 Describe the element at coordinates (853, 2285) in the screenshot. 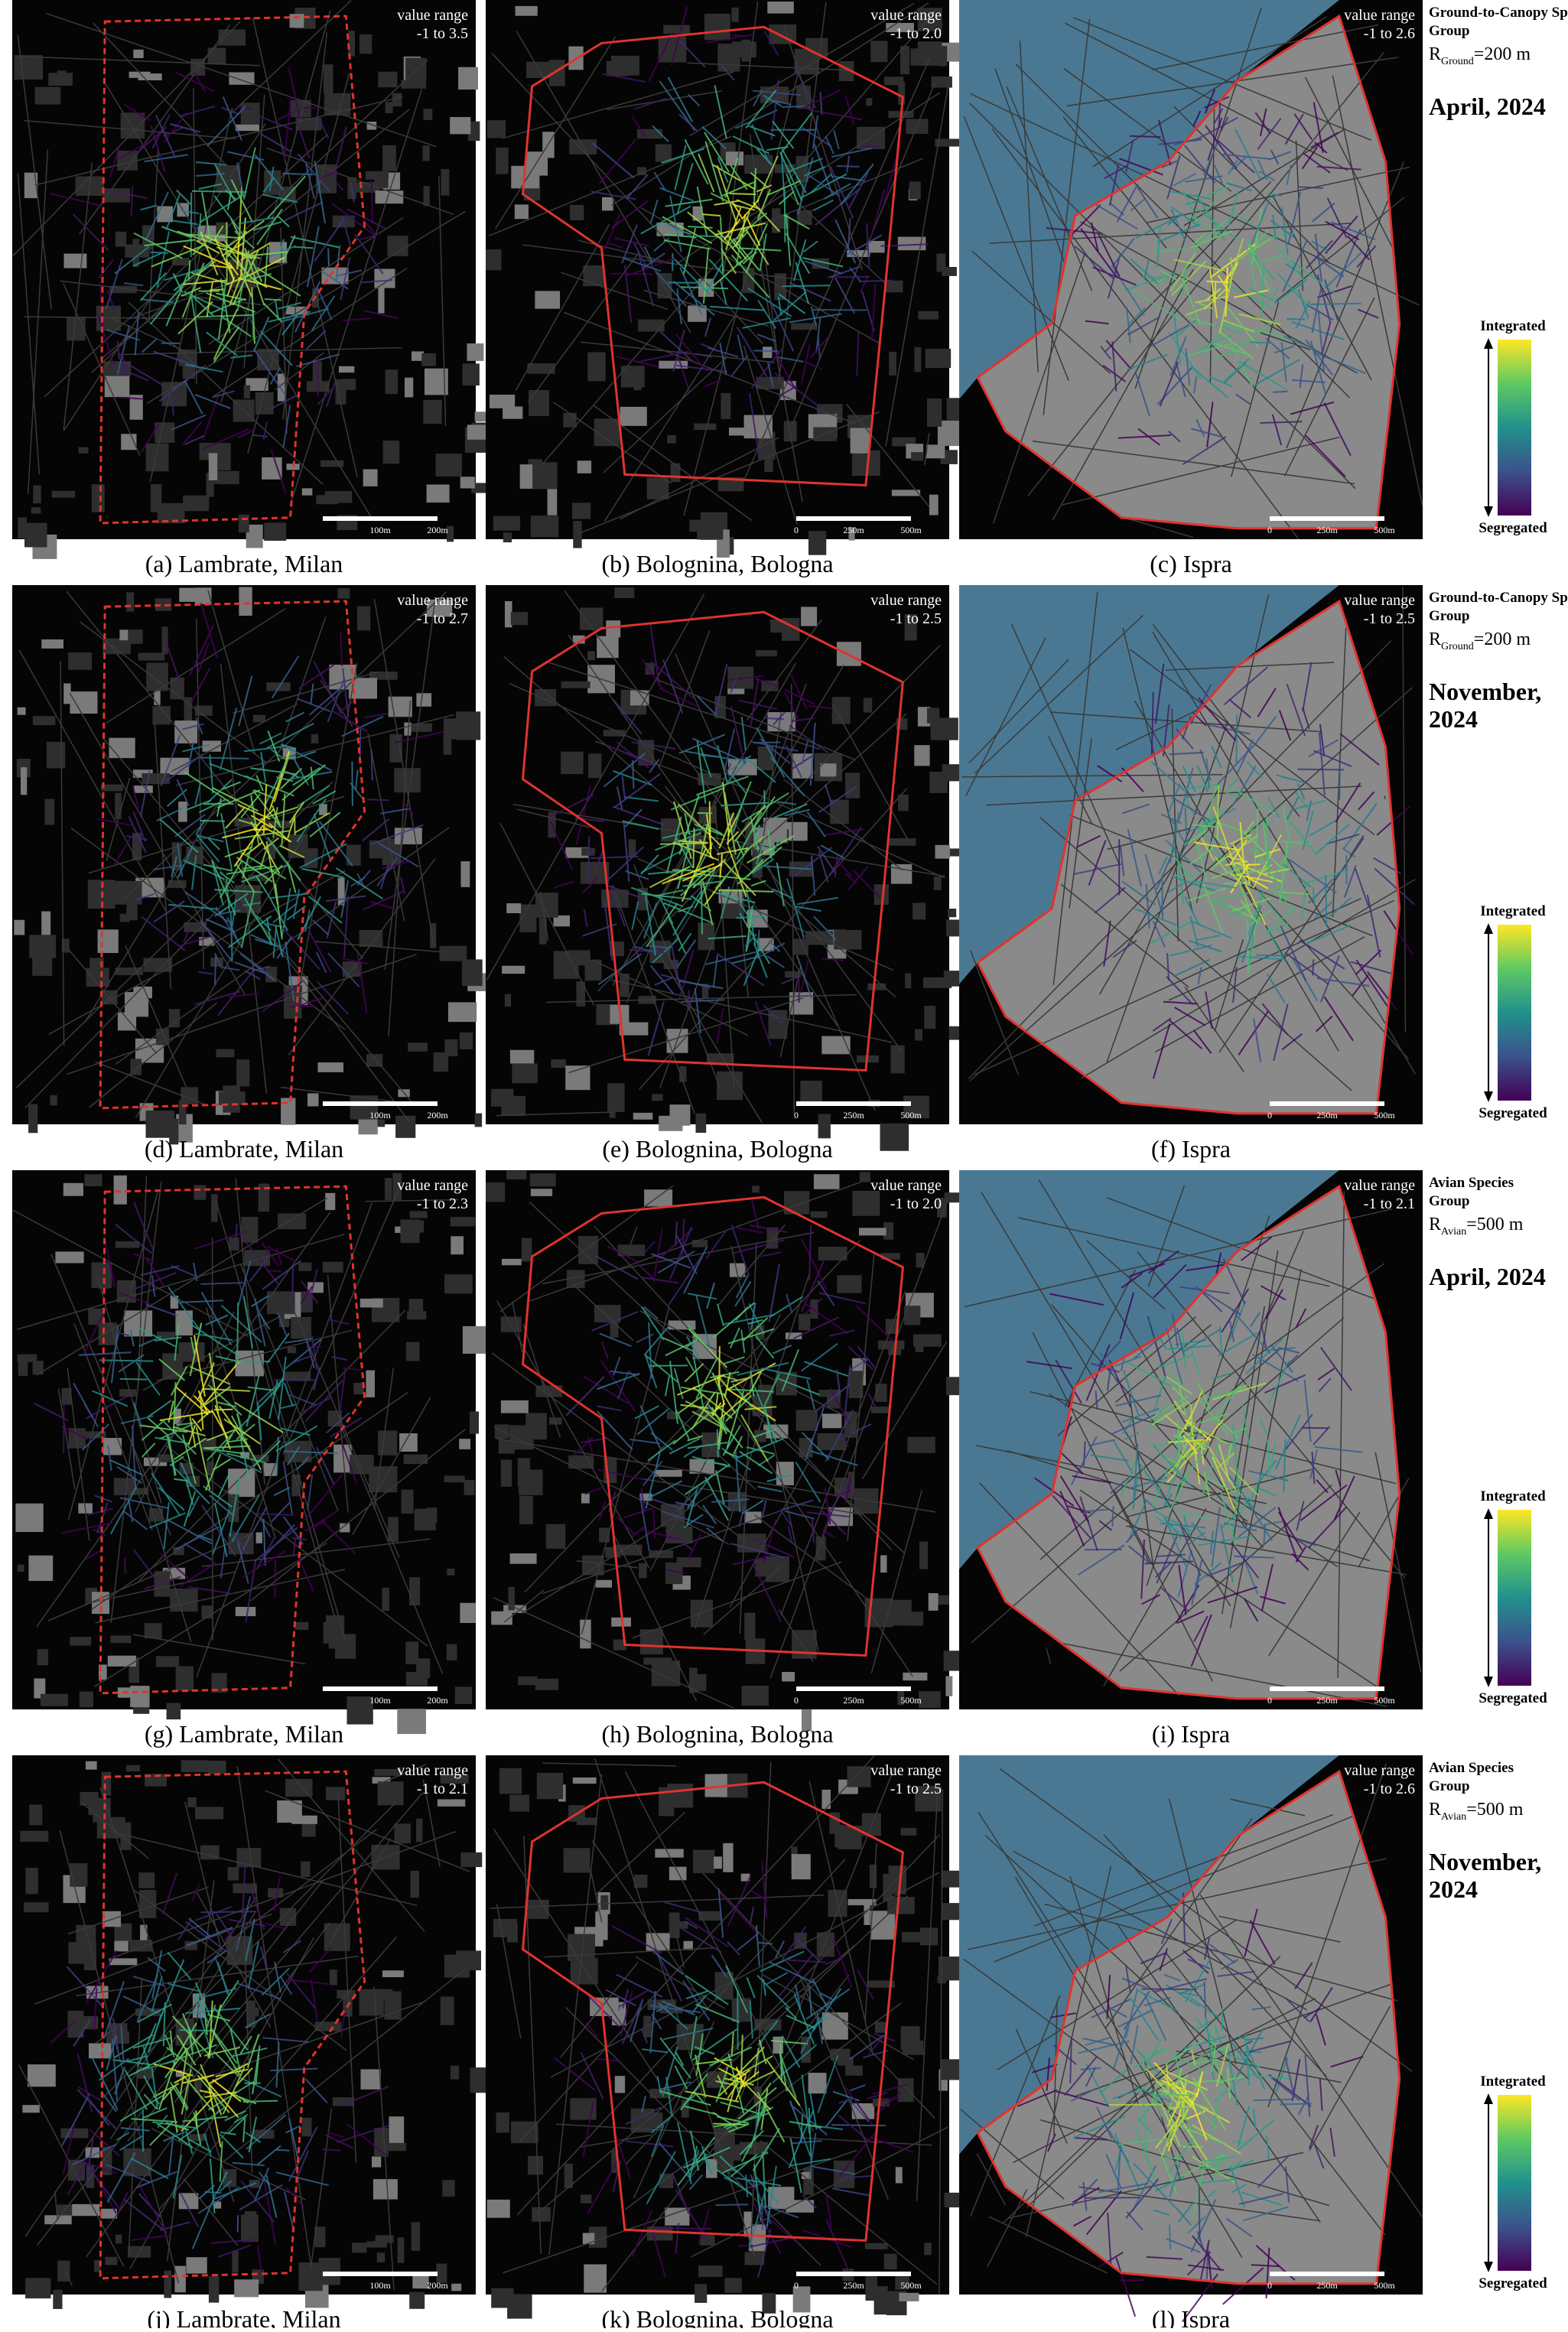

I see `scale-label: 250m` at that location.